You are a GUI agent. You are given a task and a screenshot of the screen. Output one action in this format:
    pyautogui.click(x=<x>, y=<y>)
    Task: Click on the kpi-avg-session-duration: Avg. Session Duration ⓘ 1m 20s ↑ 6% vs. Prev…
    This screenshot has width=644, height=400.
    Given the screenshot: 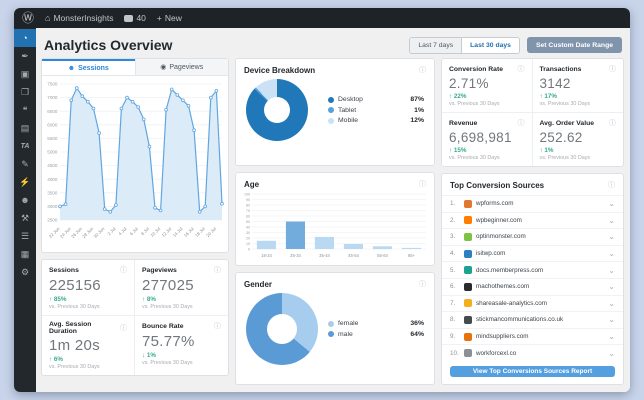 What is the action you would take?
    pyautogui.click(x=88, y=345)
    